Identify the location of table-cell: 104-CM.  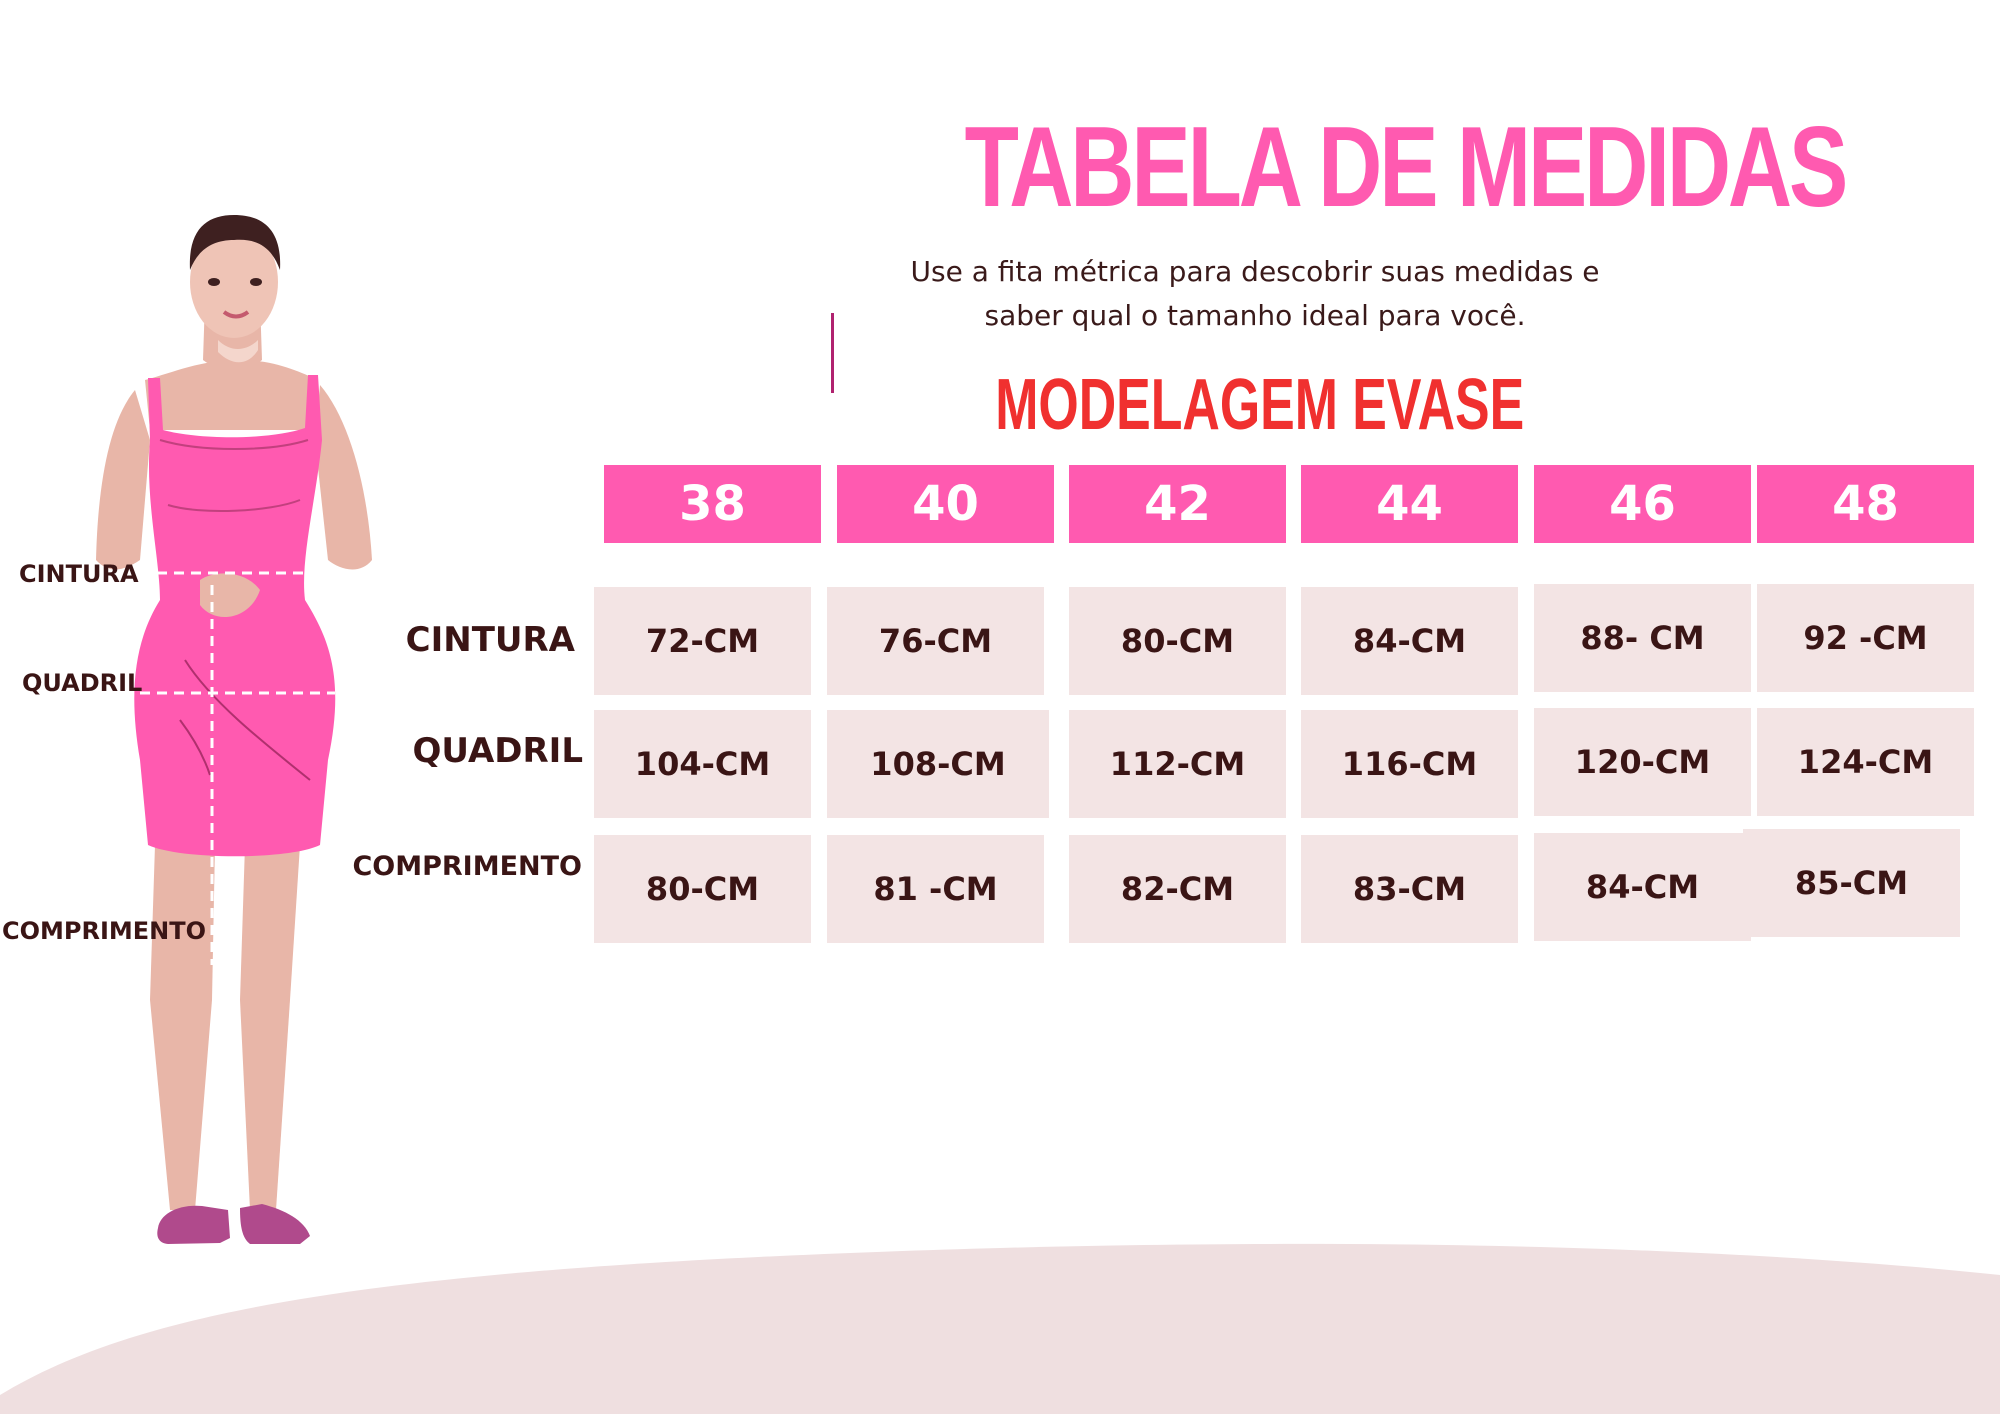
(702, 764).